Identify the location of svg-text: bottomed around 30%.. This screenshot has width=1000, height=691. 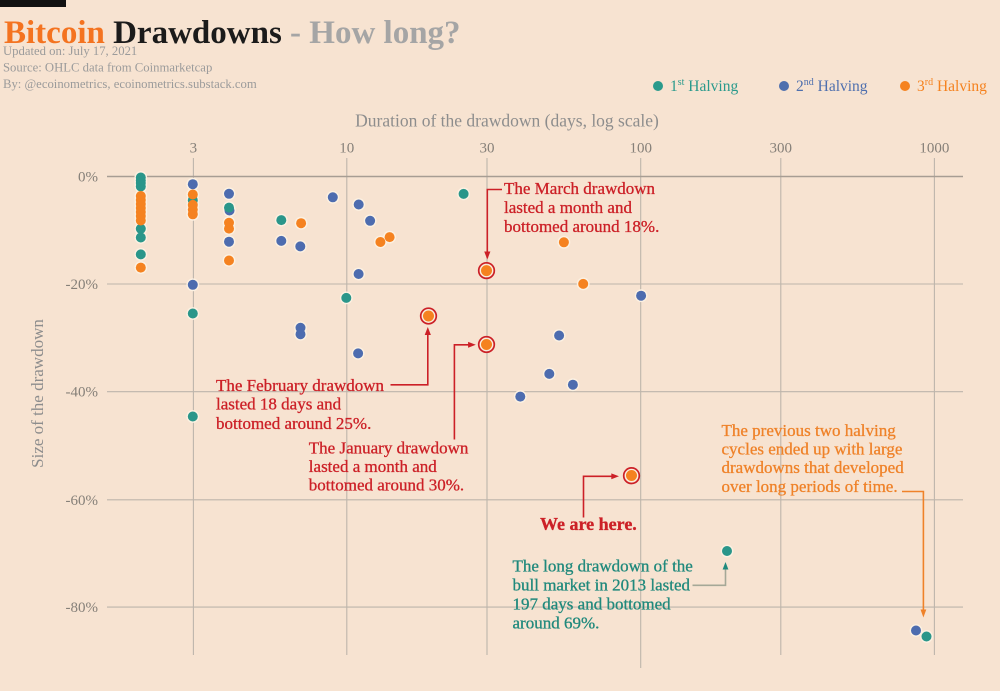
(386, 485).